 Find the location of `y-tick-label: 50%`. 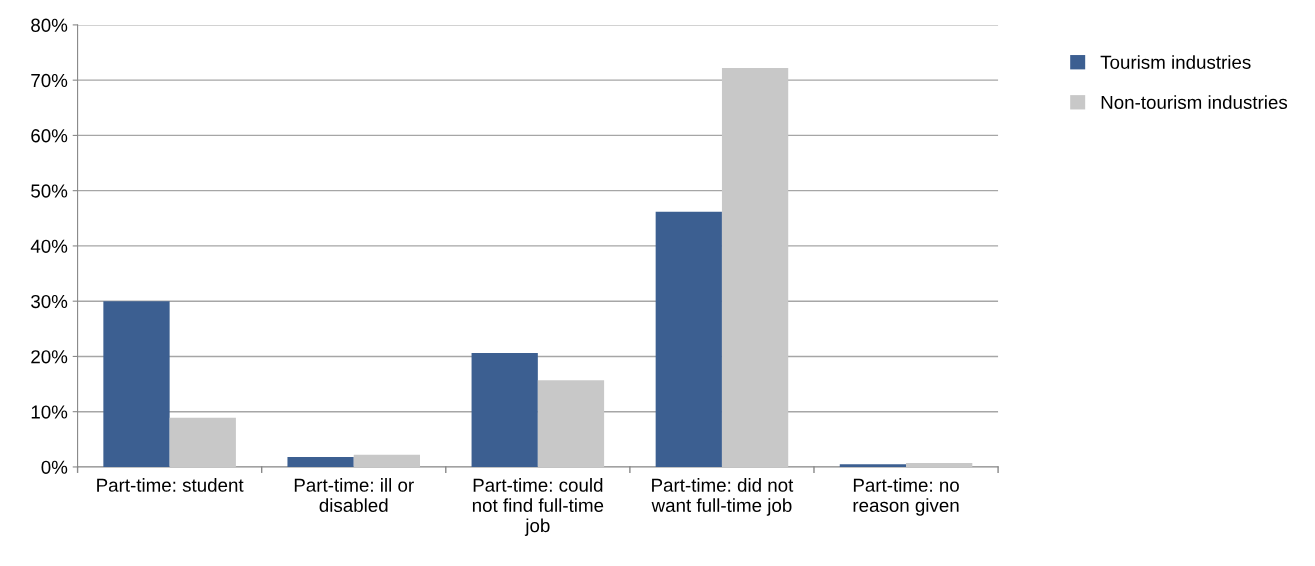

y-tick-label: 50% is located at coordinates (49, 191).